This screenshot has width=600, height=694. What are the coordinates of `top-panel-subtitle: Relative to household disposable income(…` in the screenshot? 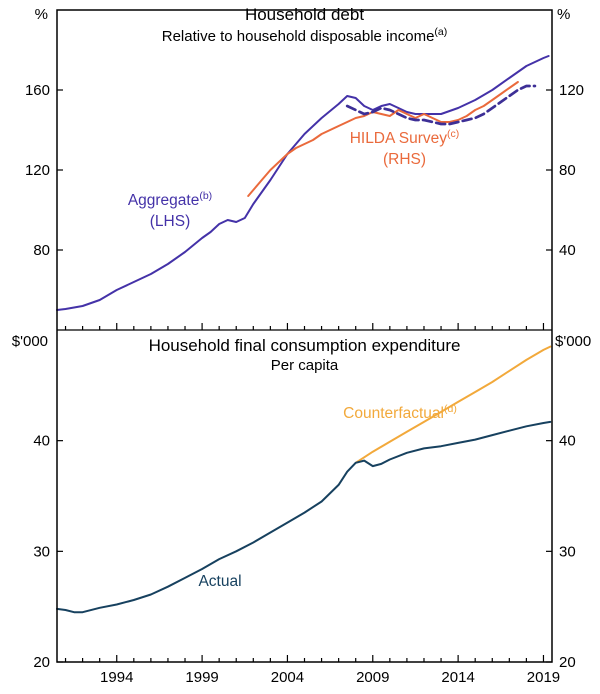 It's located at (304, 35).